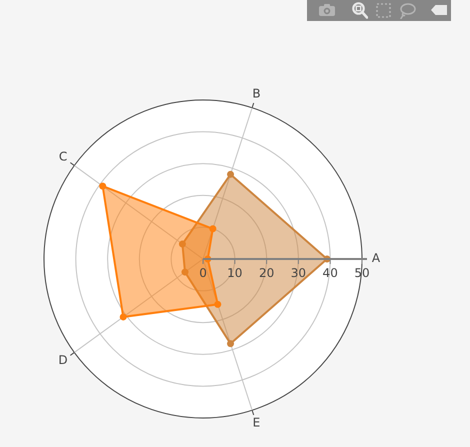  Describe the element at coordinates (234, 273) in the screenshot. I see `y-tick-label: 10` at that location.